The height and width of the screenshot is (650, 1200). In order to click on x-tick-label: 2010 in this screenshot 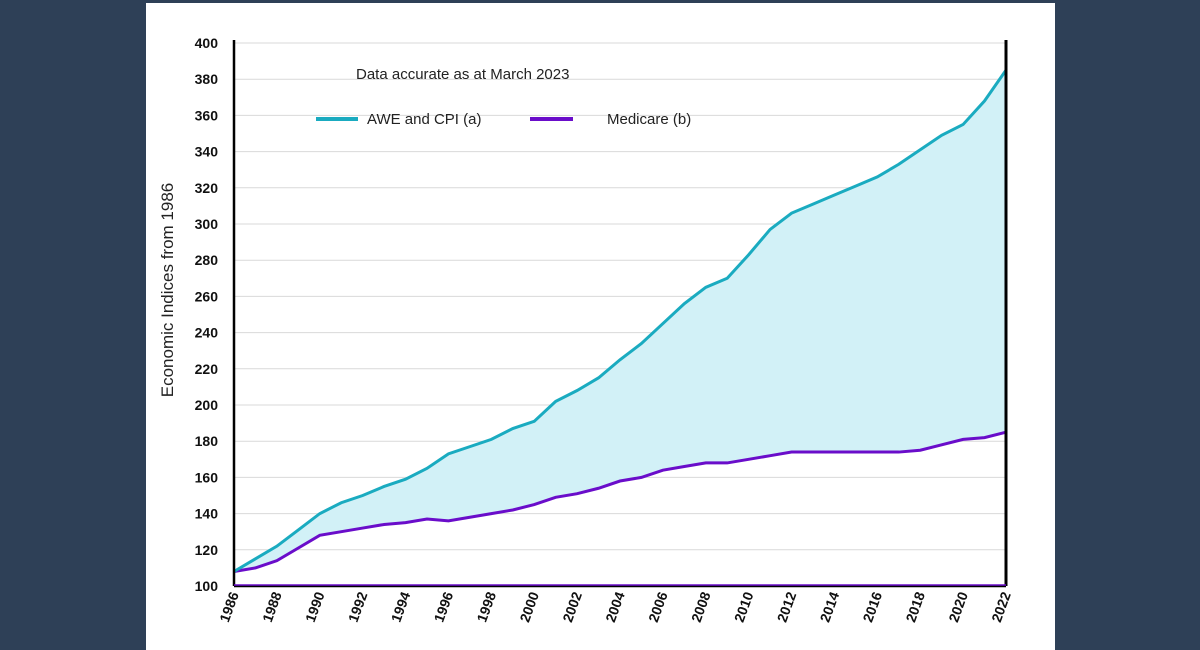, I will do `click(744, 606)`.